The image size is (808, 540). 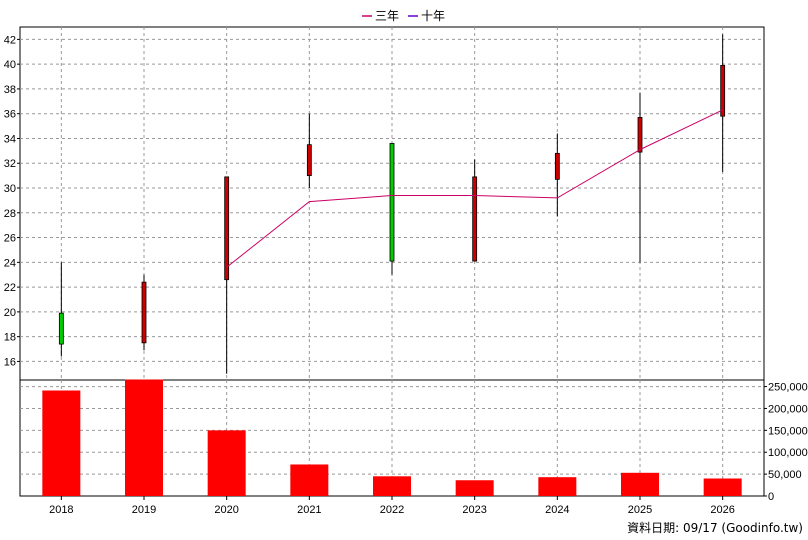 What do you see at coordinates (12, 201) in the screenshot?
I see `price-y-axis: 16 18 20 22 24 26 28 30 32 34 36 38 40 42` at bounding box center [12, 201].